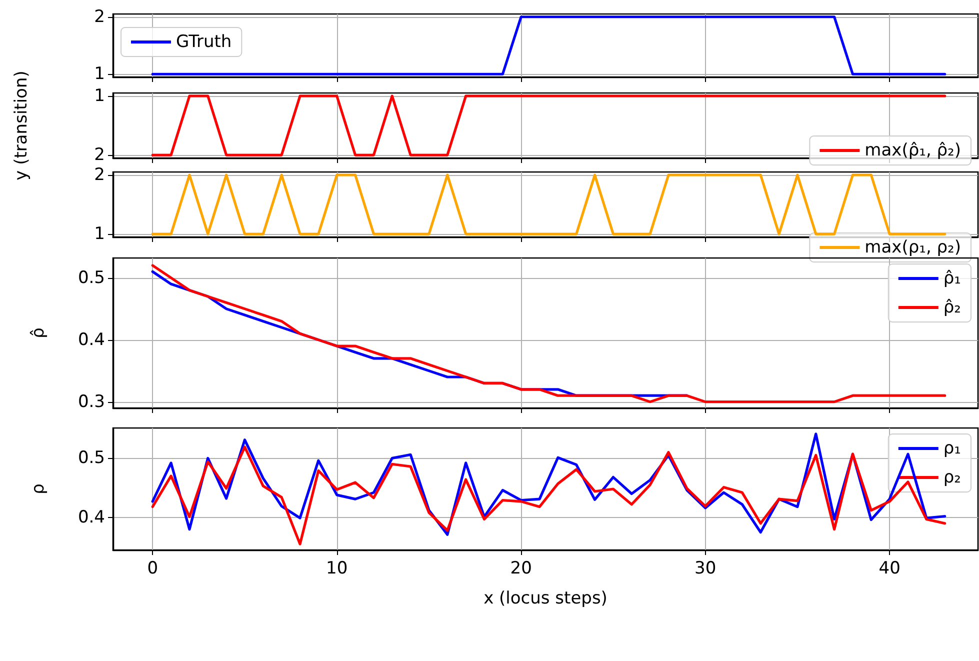 This screenshot has height=661, width=979. What do you see at coordinates (38, 333) in the screenshot?
I see `y-axis-title: ρ̂` at bounding box center [38, 333].